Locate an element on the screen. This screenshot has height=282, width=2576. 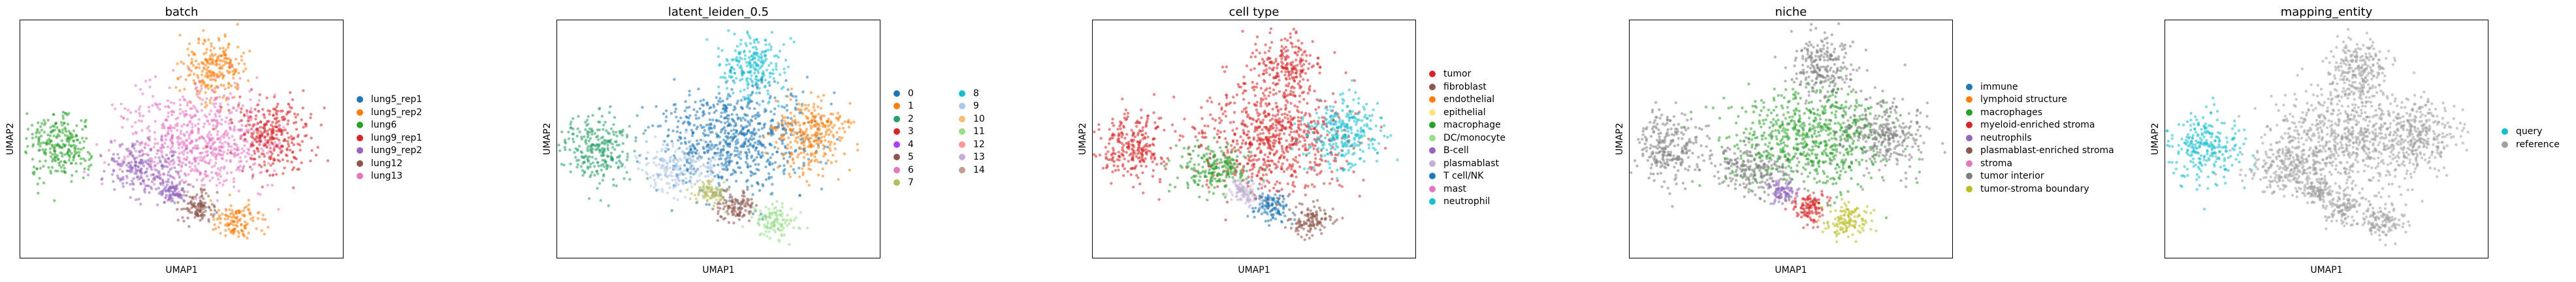
legend-label: 1 is located at coordinates (911, 106).